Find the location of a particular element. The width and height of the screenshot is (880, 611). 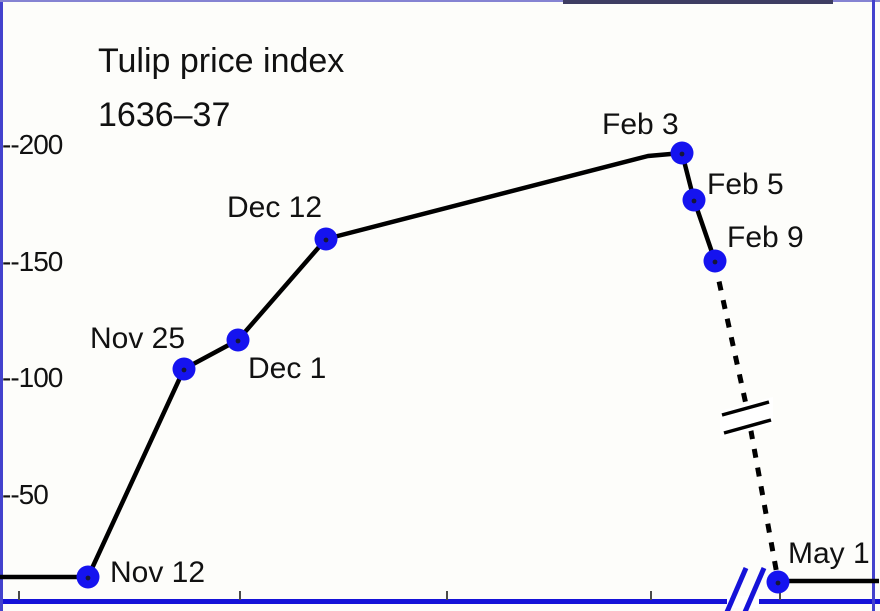

line-break-gap is located at coordinates (746, 418).